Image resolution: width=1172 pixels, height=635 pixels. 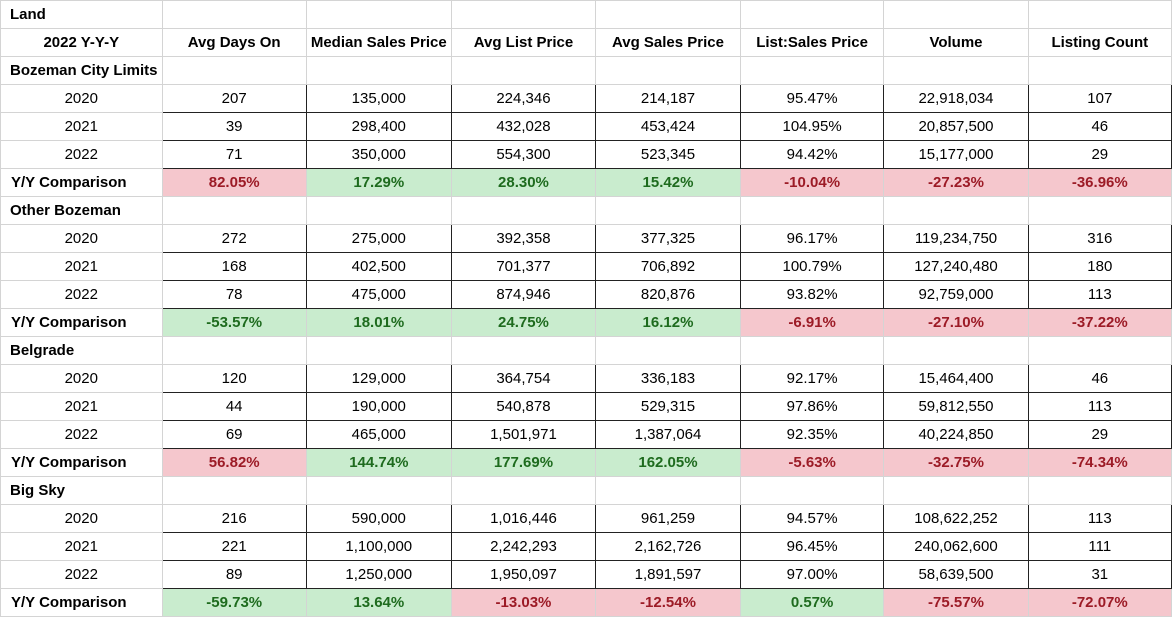 I want to click on value-cell: 453,424, so click(x=668, y=126).